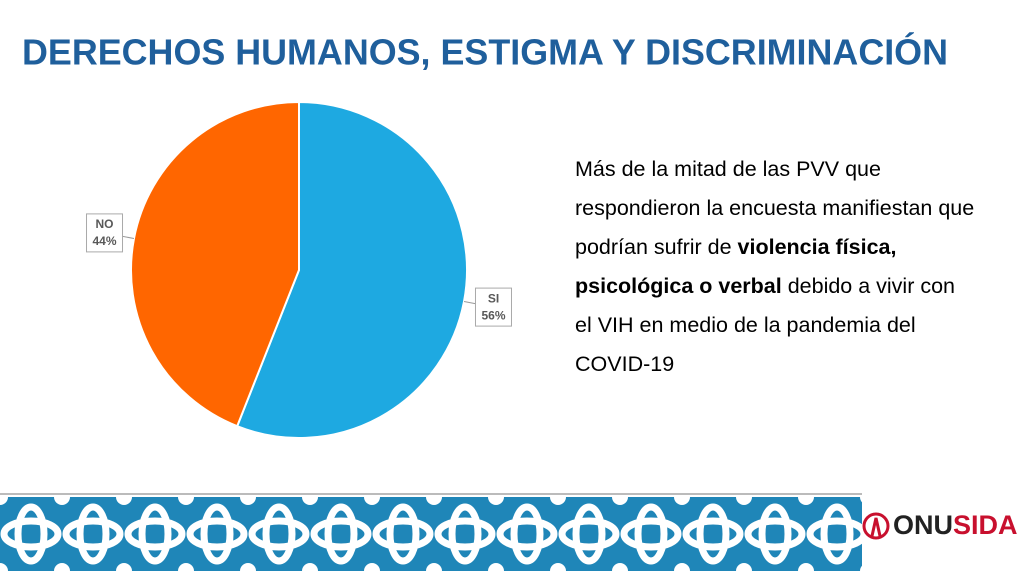 The width and height of the screenshot is (1024, 576). I want to click on logo-part: ONU, so click(923, 525).